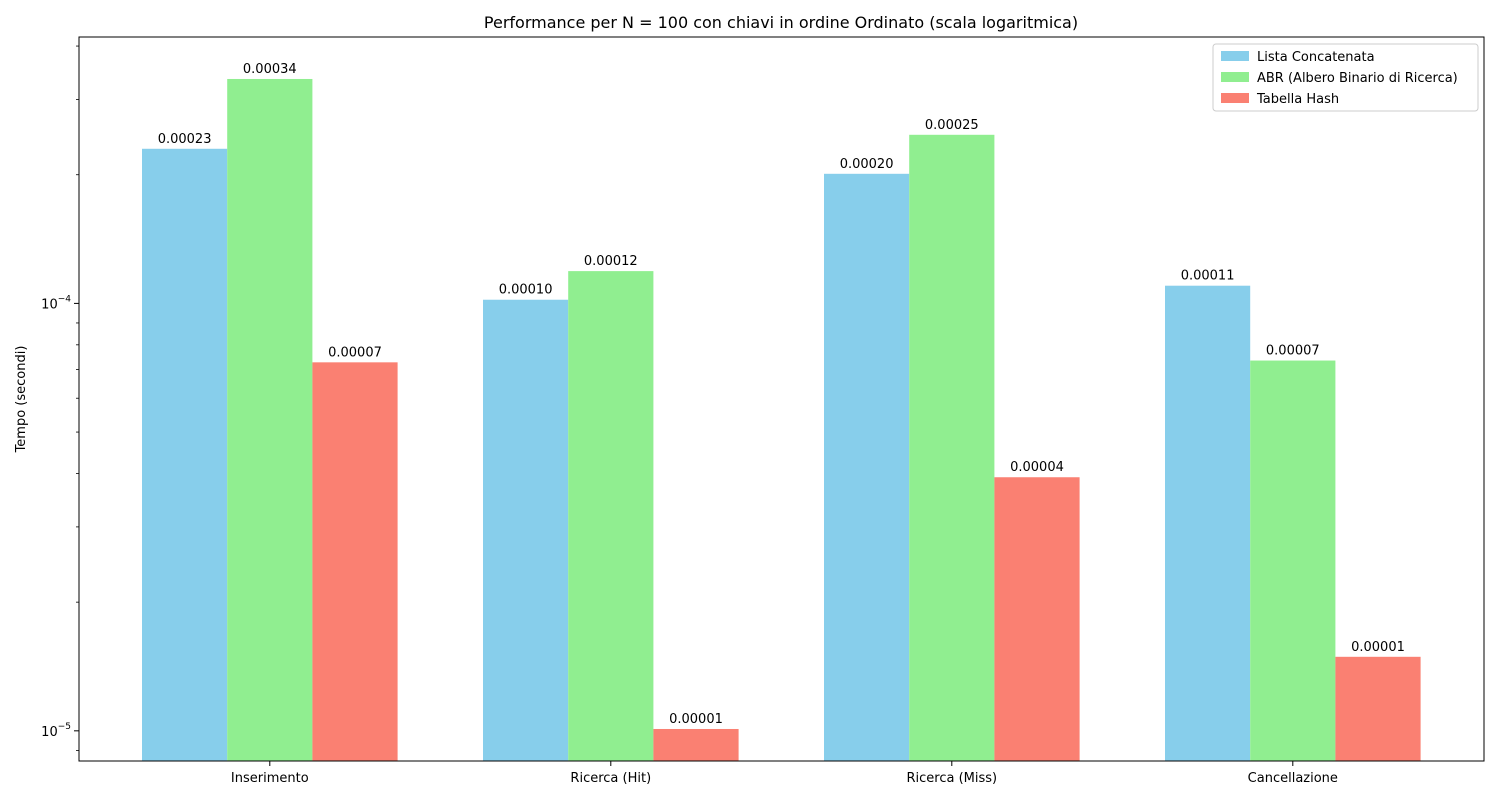 The width and height of the screenshot is (1500, 800). I want to click on legend-box, so click(1345, 77).